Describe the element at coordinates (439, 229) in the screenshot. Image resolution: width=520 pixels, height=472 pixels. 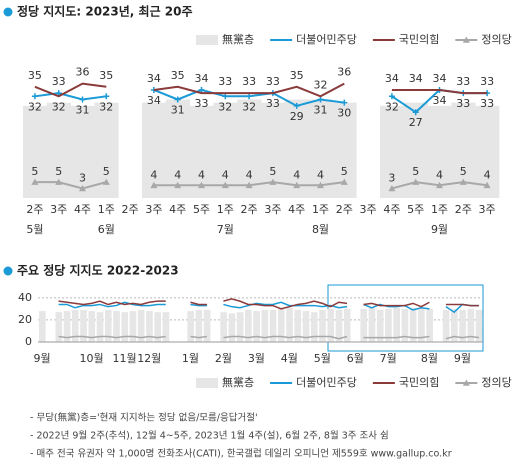
I see `month-label: 9월` at that location.